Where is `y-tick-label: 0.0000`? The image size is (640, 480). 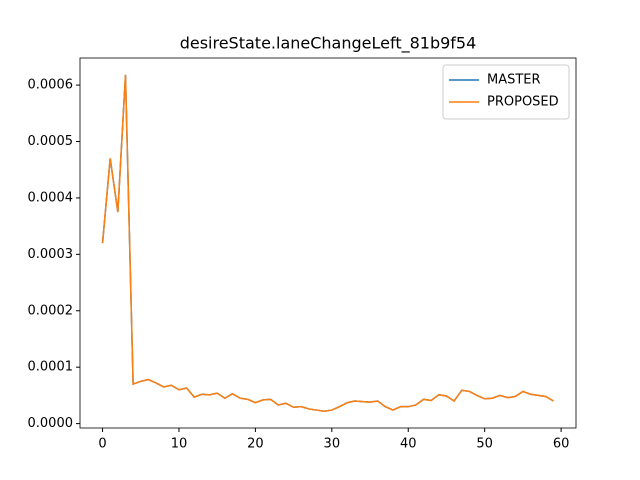
y-tick-label: 0.0000 is located at coordinates (51, 423).